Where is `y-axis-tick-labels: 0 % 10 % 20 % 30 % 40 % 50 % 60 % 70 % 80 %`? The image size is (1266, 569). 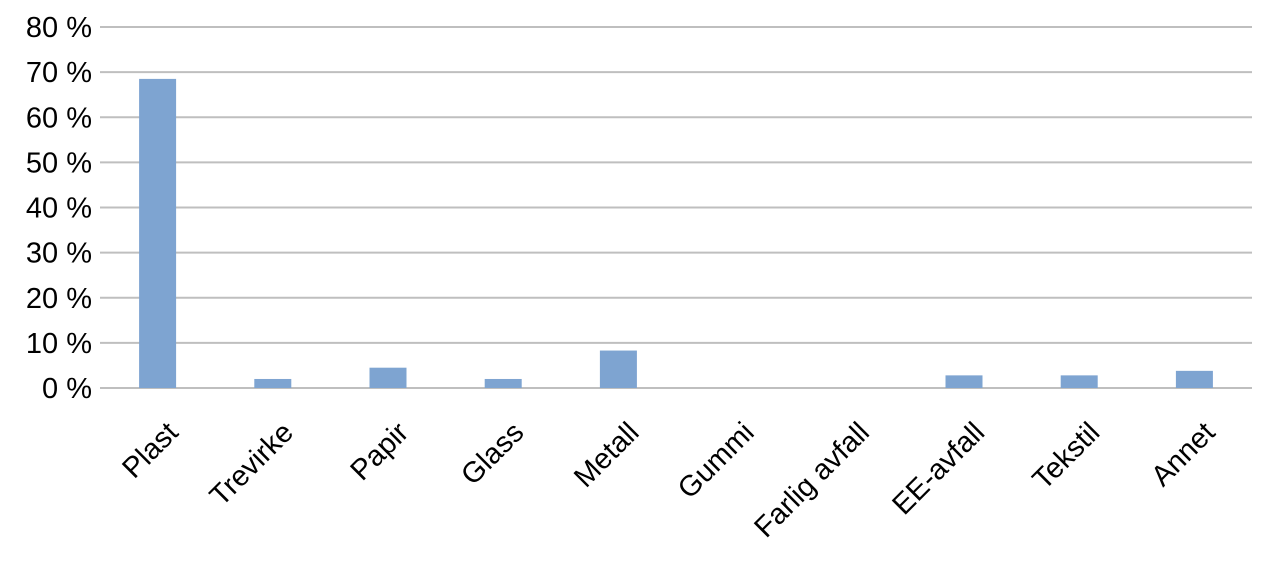
y-axis-tick-labels: 0 % 10 % 20 % 30 % 40 % 50 % 60 % 70 % 80 % is located at coordinates (59, 208).